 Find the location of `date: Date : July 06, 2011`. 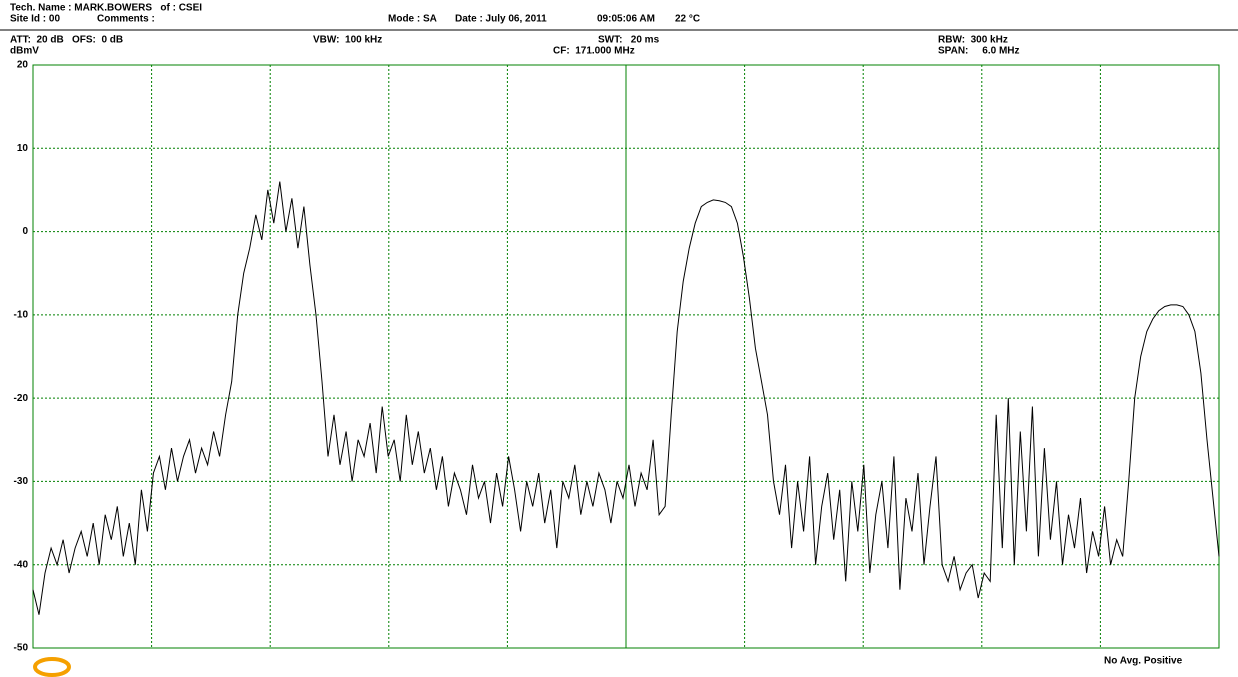

date: Date : July 06, 2011 is located at coordinates (501, 19).